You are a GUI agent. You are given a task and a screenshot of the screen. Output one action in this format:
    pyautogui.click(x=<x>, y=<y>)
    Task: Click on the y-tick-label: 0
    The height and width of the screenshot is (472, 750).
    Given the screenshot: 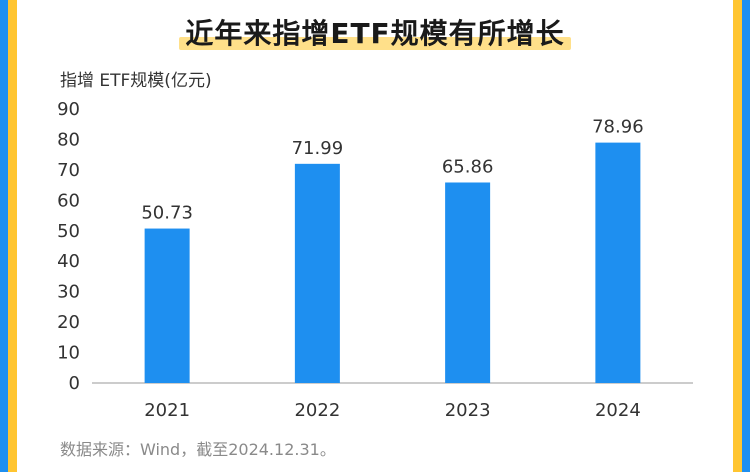 What is the action you would take?
    pyautogui.click(x=74, y=383)
    